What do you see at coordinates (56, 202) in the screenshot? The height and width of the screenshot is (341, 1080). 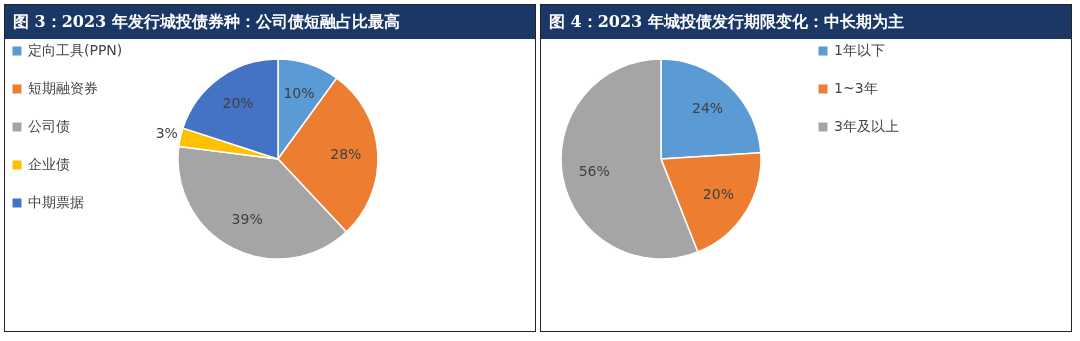 I see `legend-label: 中期票据` at bounding box center [56, 202].